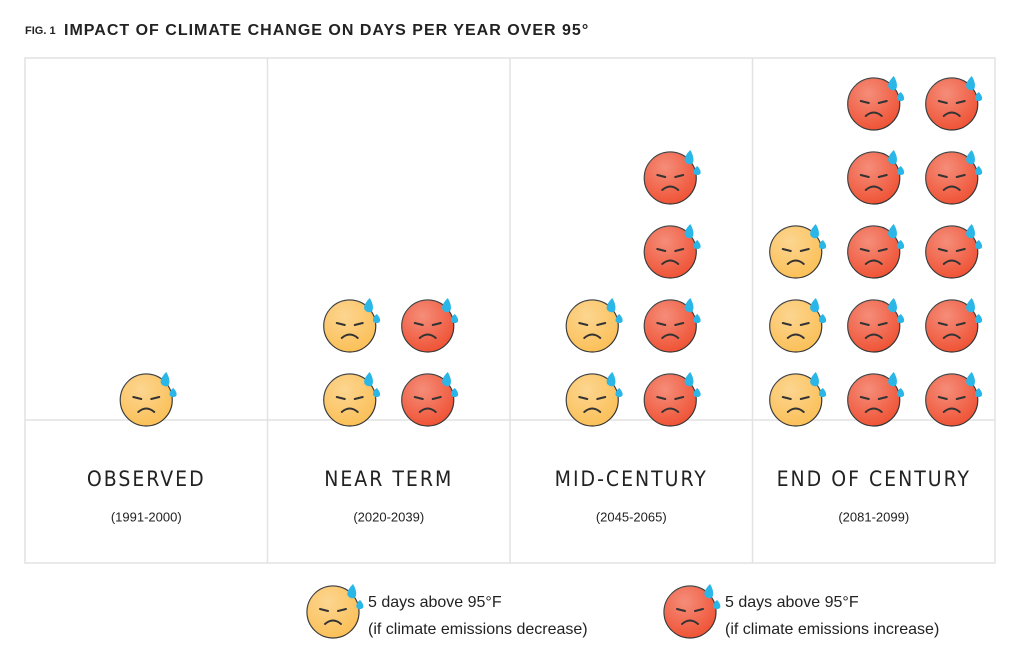  What do you see at coordinates (832, 629) in the screenshot?
I see `legend-description: (if climate emissions increase)` at bounding box center [832, 629].